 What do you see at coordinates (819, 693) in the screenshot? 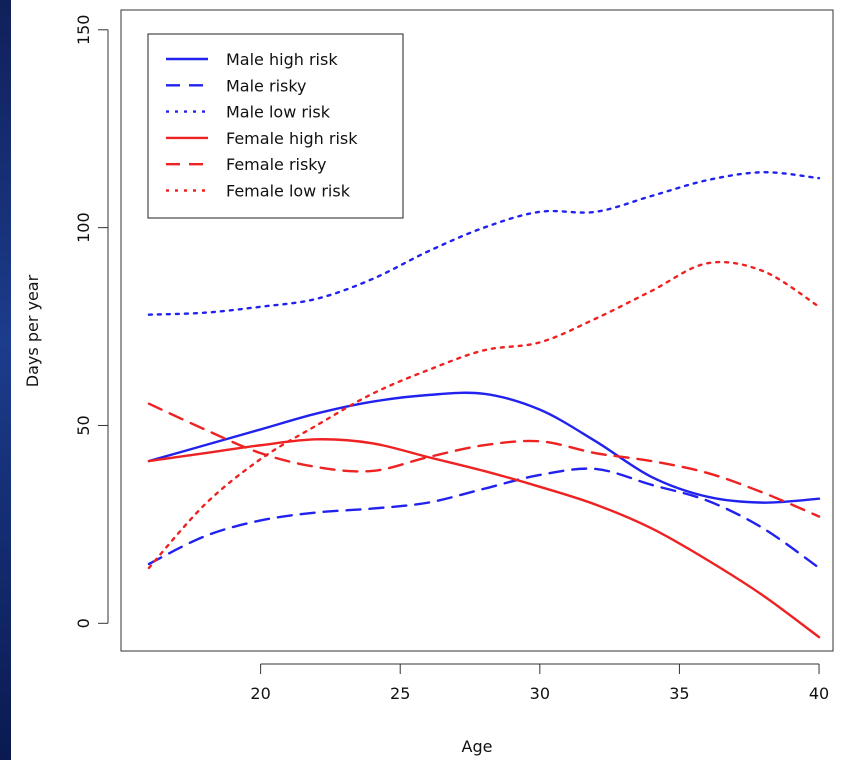
I see `x-tick-label: 40` at bounding box center [819, 693].